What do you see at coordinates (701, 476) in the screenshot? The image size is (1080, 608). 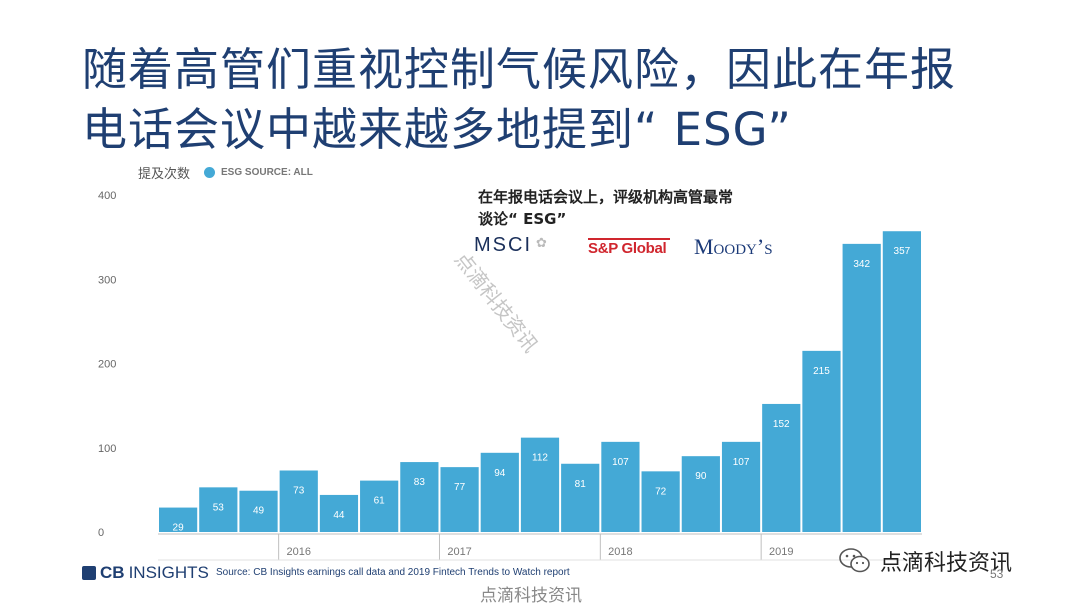 I see `bar-value-label: 90` at bounding box center [701, 476].